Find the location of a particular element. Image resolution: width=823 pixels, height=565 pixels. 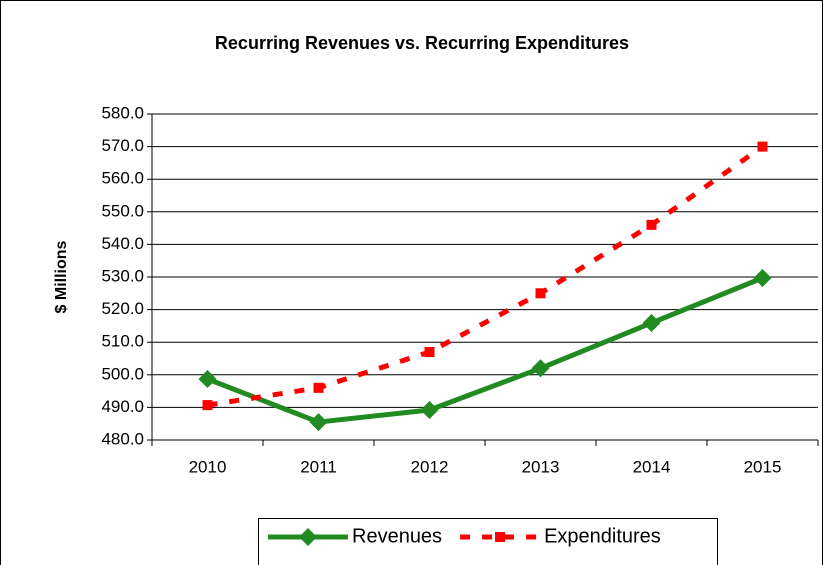

x-tick-label: 2011 is located at coordinates (318, 466).